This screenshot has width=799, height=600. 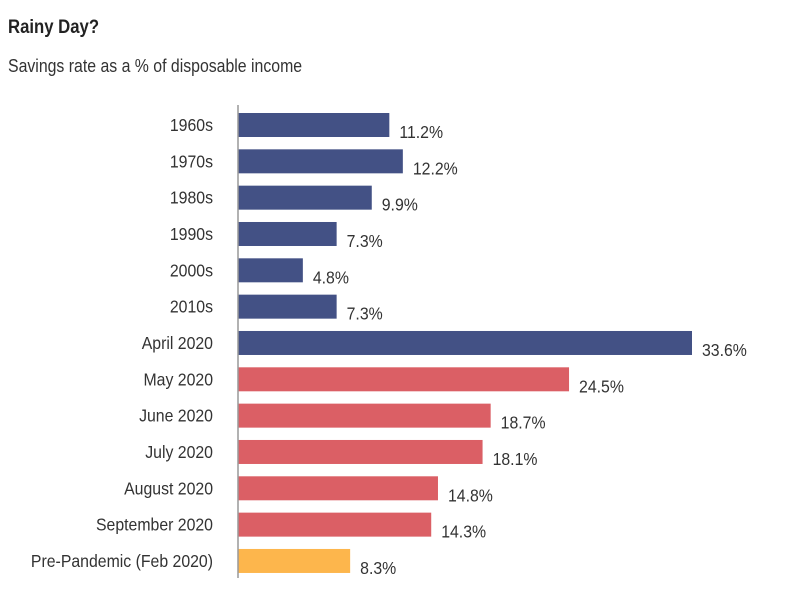 What do you see at coordinates (176, 416) in the screenshot?
I see `category-label: June 2020` at bounding box center [176, 416].